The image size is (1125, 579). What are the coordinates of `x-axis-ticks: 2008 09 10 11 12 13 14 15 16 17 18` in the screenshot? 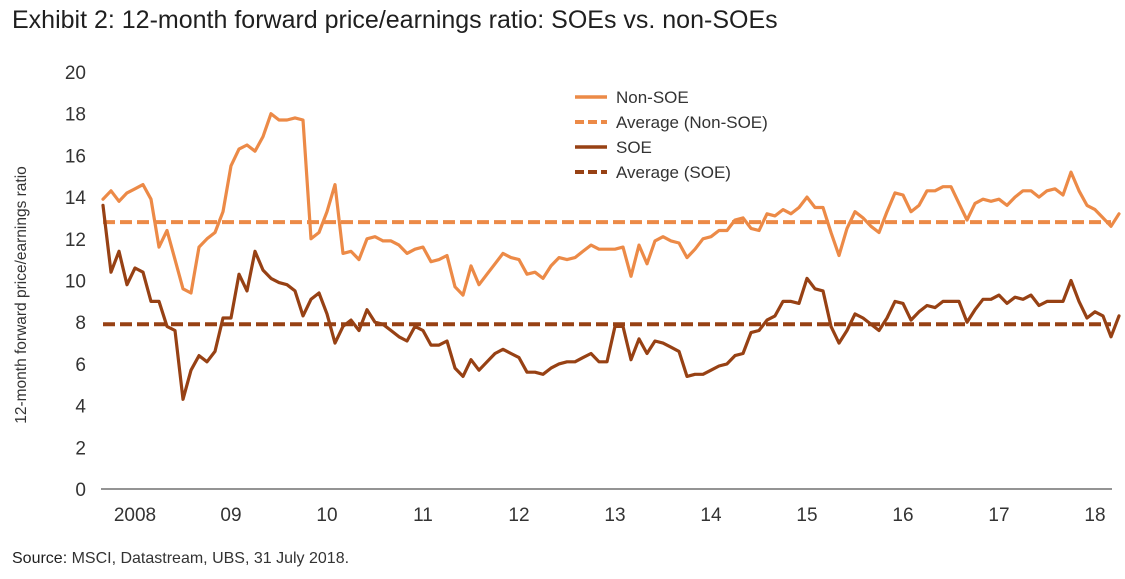 It's located at (610, 515).